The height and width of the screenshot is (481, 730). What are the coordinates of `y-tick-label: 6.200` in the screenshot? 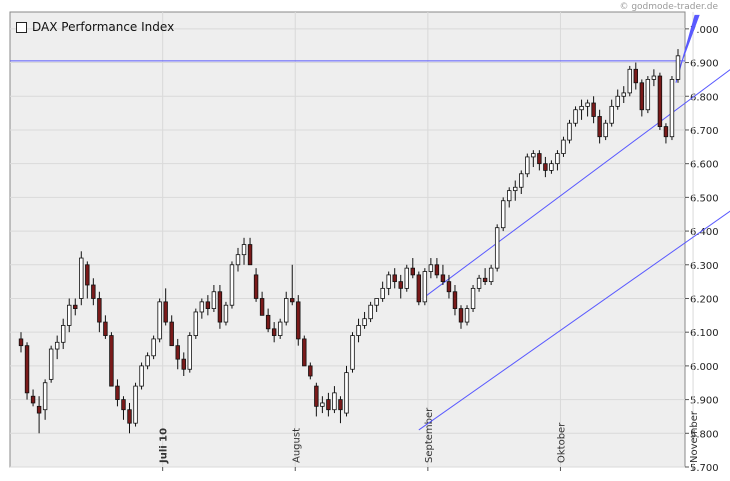 It's located at (704, 299).